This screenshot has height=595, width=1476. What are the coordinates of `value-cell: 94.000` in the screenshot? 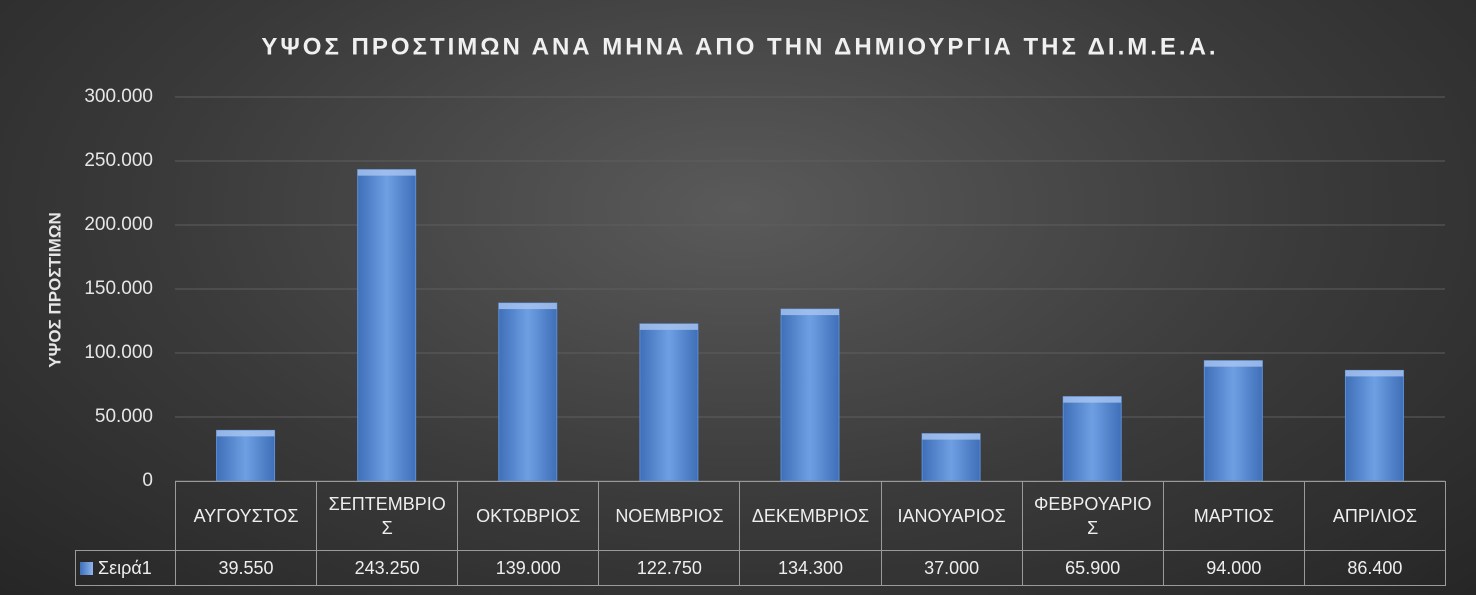 It's located at (1233, 568).